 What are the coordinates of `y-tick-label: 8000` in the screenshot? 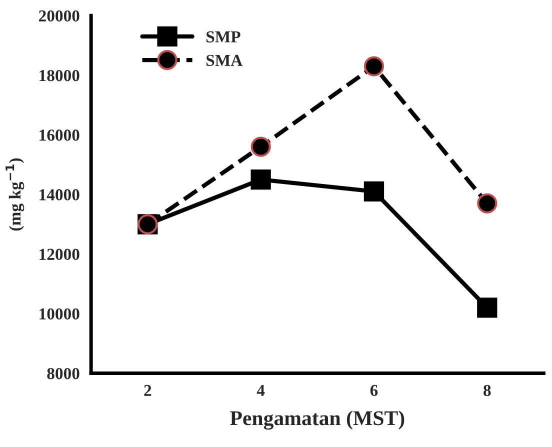 It's located at (63, 374).